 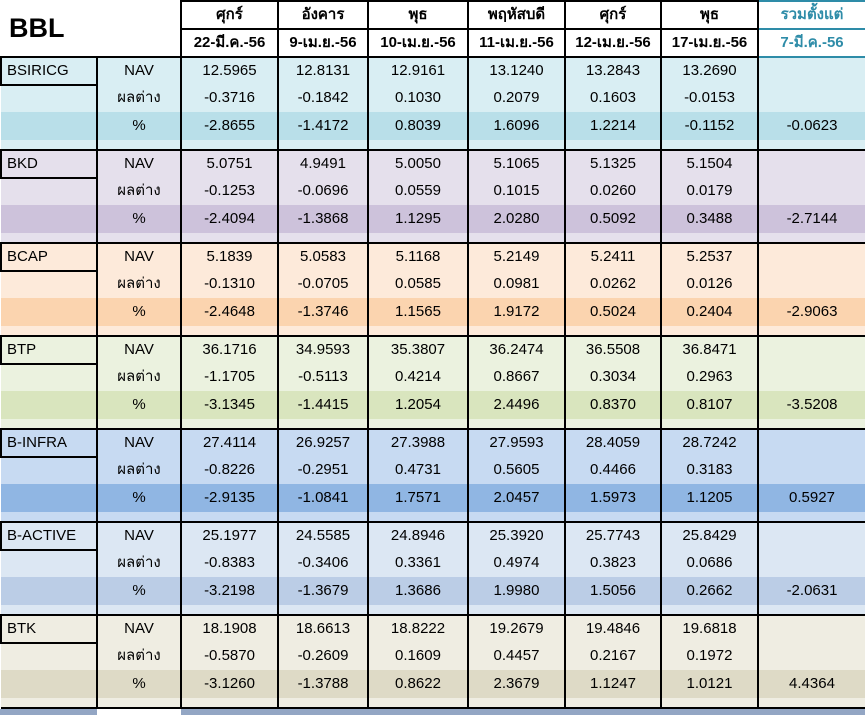 I want to click on nav-value-cell: 5.0050, so click(x=417, y=163).